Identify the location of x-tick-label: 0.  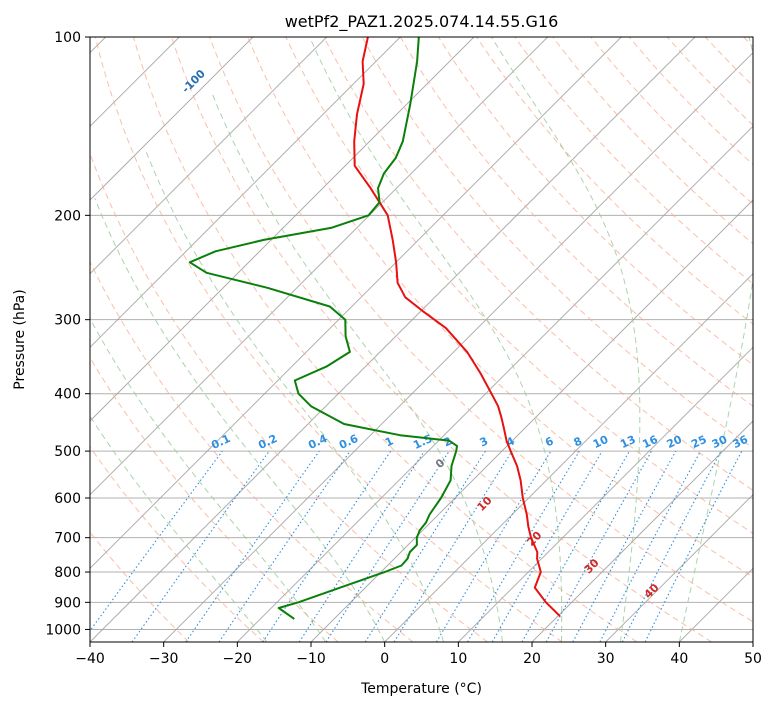
(384, 659).